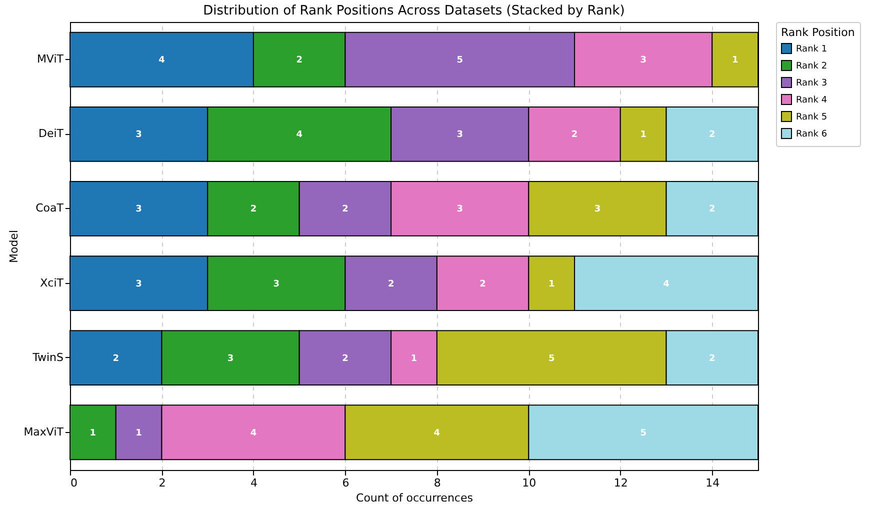 This screenshot has width=878, height=516. Describe the element at coordinates (621, 483) in the screenshot. I see `x-tick-label: 12` at that location.